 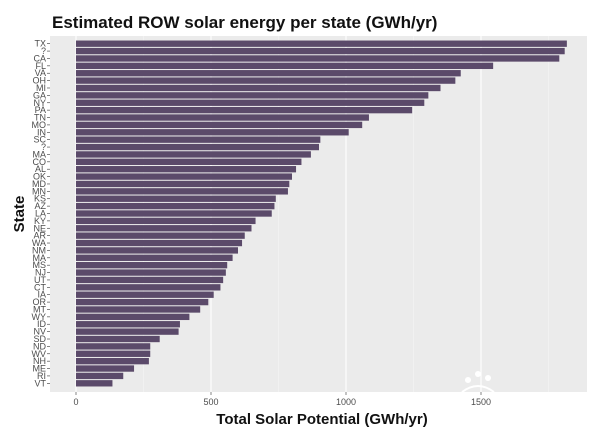 What do you see at coordinates (542, 406) in the screenshot?
I see `watermark-text: pv magazine` at bounding box center [542, 406].